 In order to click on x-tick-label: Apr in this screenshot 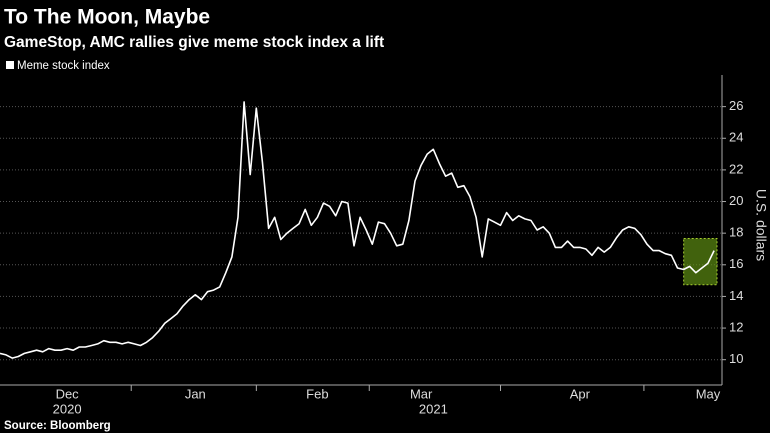, I will do `click(580, 393)`.